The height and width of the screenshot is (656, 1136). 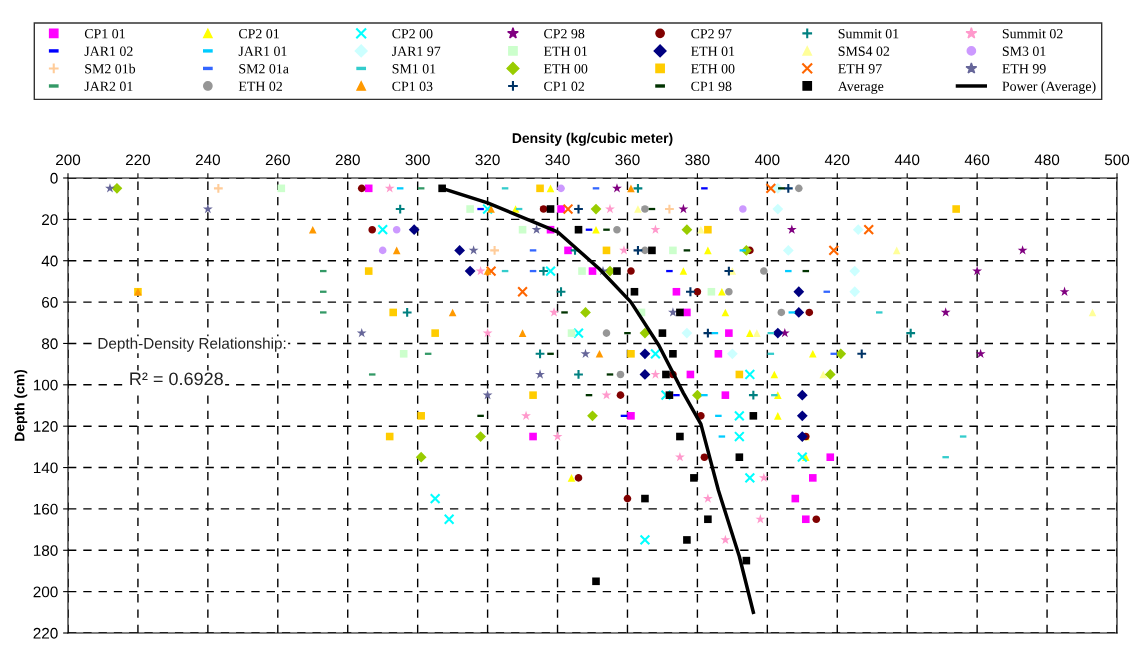 I want to click on y-tick-label: 120, so click(x=45, y=426).